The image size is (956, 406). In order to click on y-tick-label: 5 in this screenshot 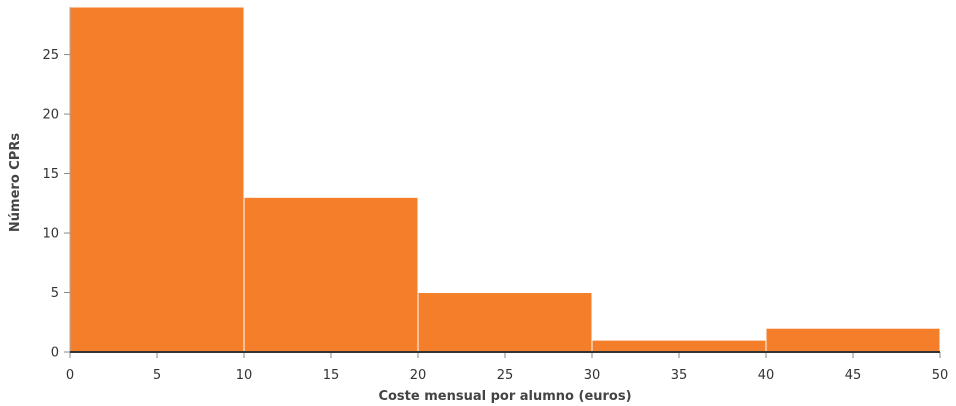, I will do `click(55, 293)`.